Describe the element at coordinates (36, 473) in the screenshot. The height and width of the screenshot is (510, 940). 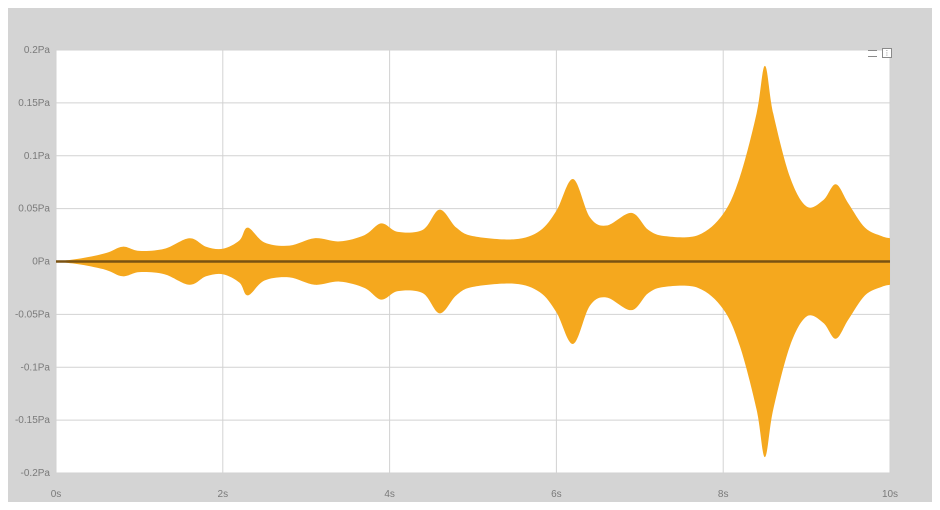
I see `y-tick-label: -0.2Pa` at that location.